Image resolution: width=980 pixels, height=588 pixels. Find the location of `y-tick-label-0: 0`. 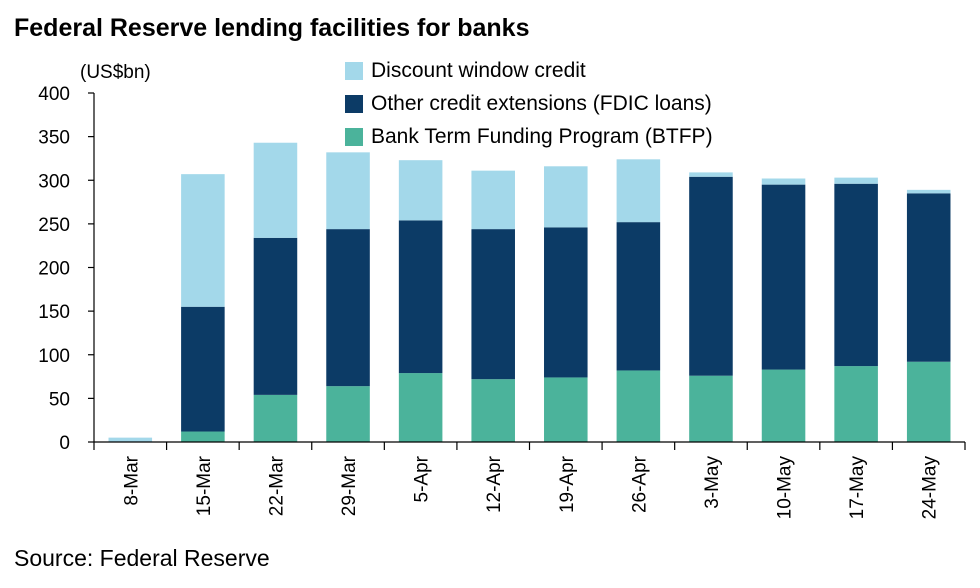

y-tick-label-0: 0 is located at coordinates (64, 443).